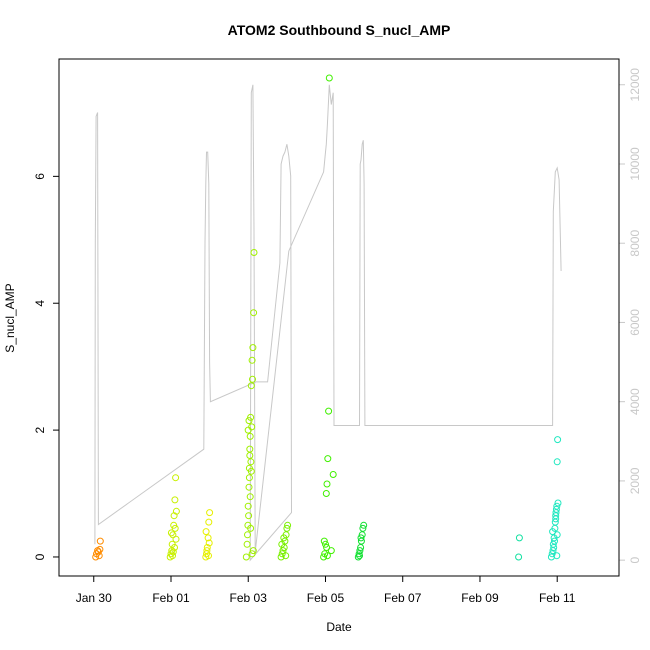 Image resolution: width=650 pixels, height=650 pixels. I want to click on y2-tick-label: 10000, so click(635, 164).